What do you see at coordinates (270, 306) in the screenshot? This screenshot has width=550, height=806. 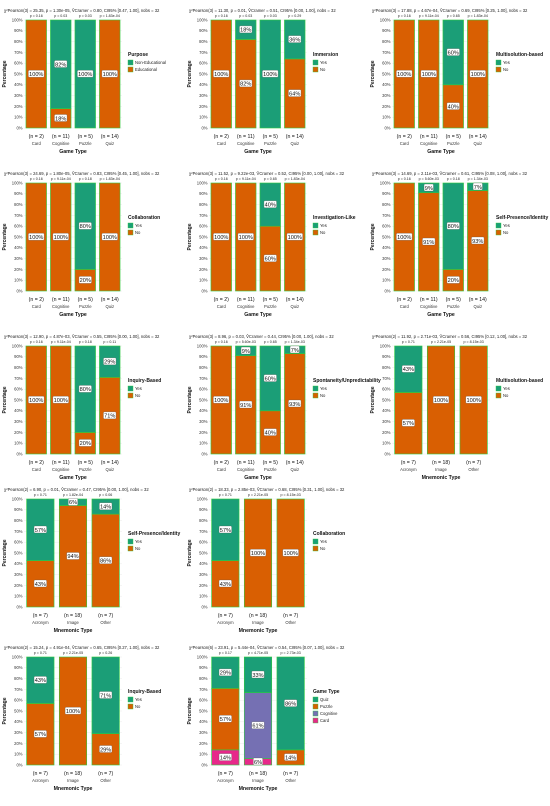 I see `x-tick-label: Puzzle` at bounding box center [270, 306].